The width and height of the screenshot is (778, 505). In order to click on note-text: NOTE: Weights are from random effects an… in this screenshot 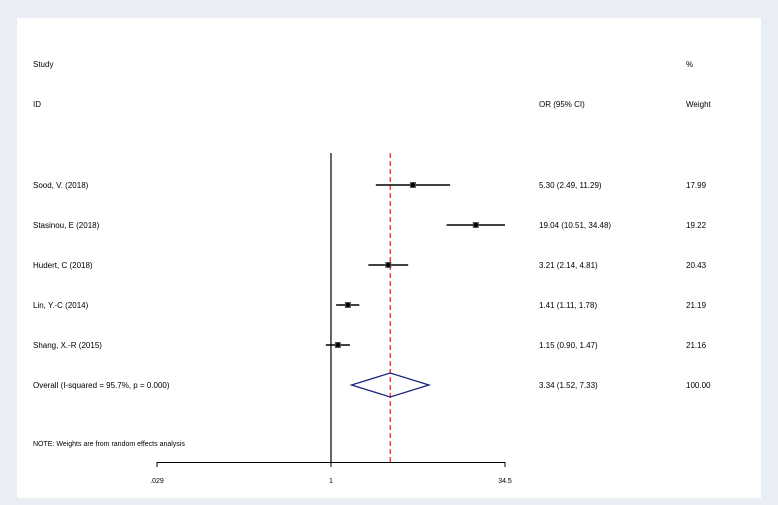, I will do `click(109, 444)`.